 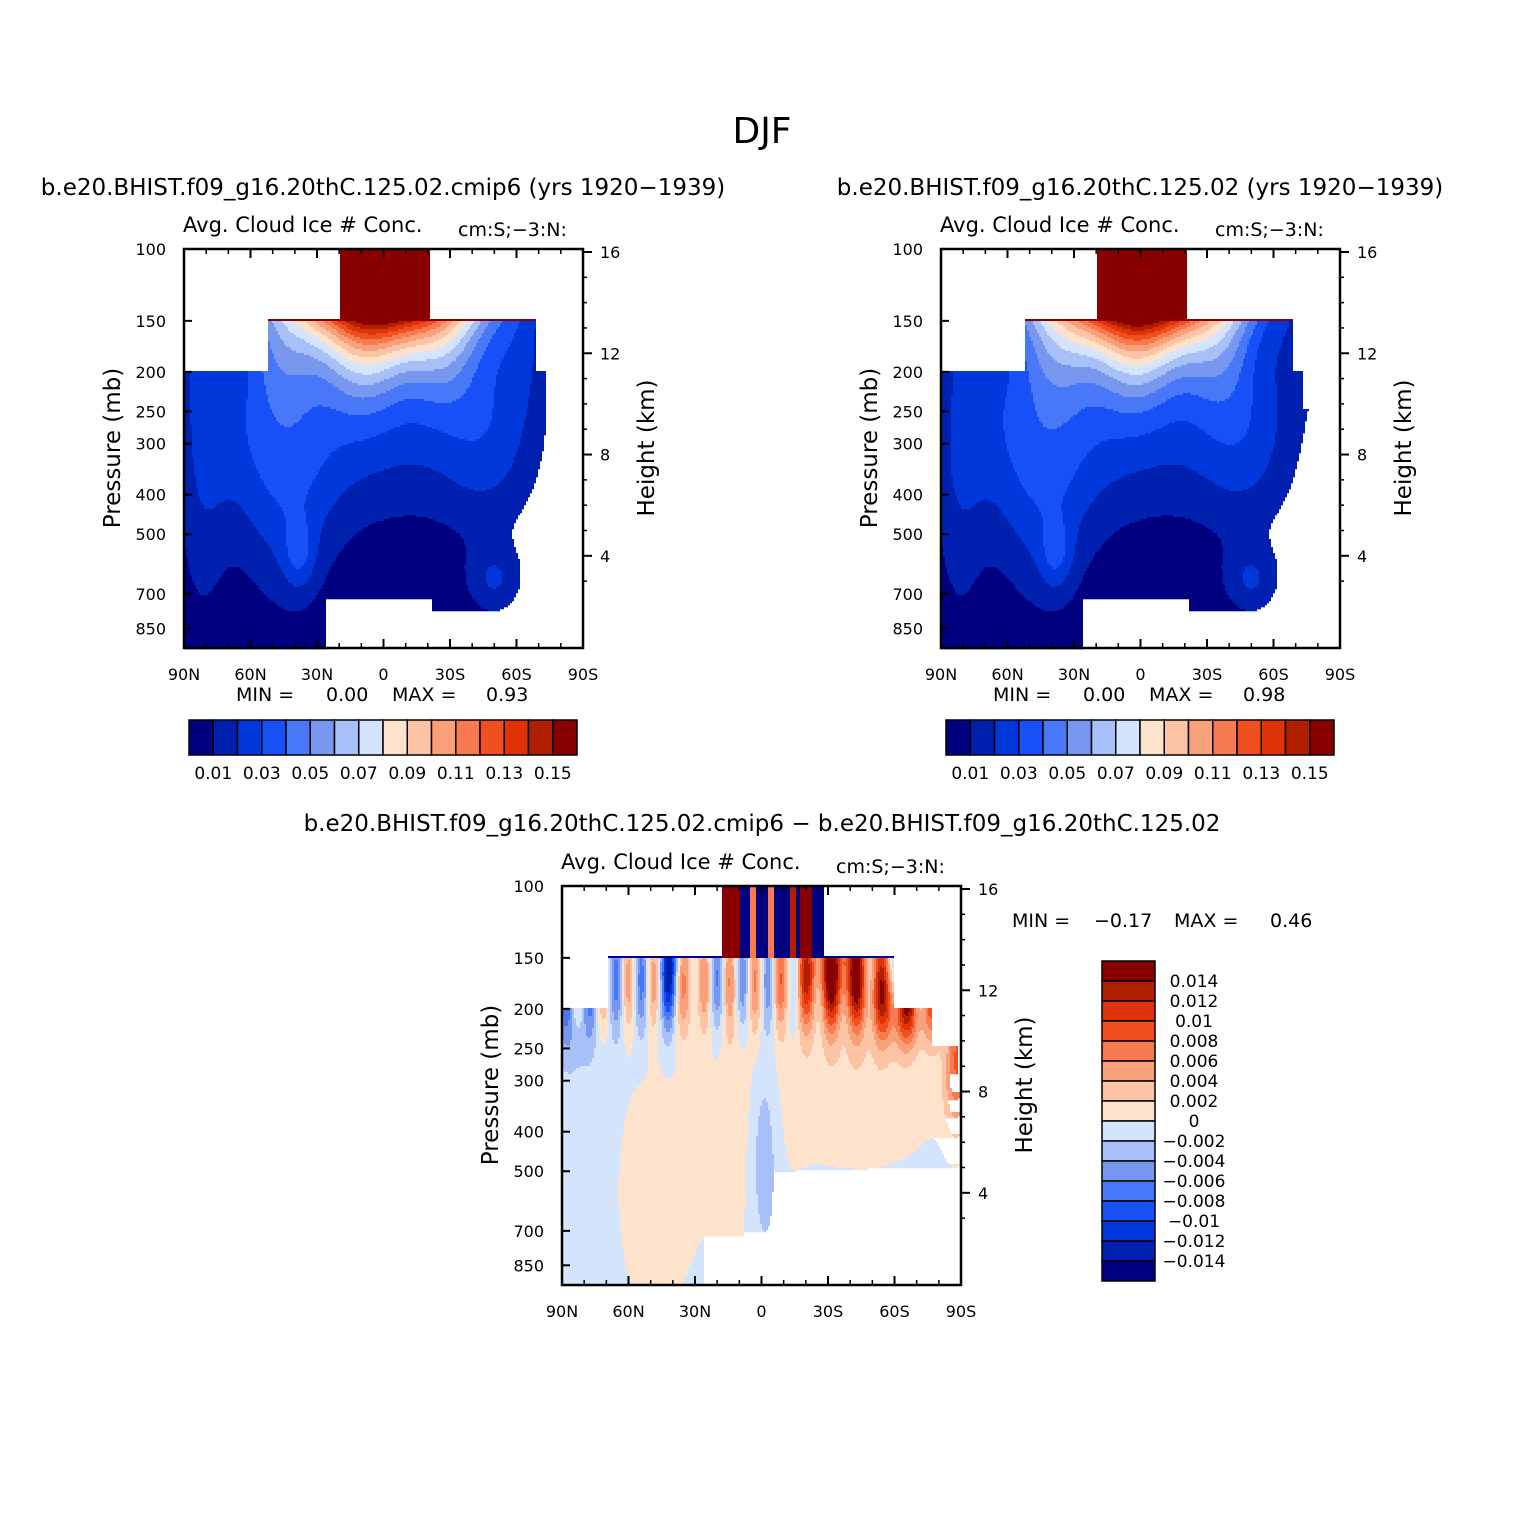 What do you see at coordinates (113, 448) in the screenshot?
I see `y-axis-label: Pressure (mb)` at bounding box center [113, 448].